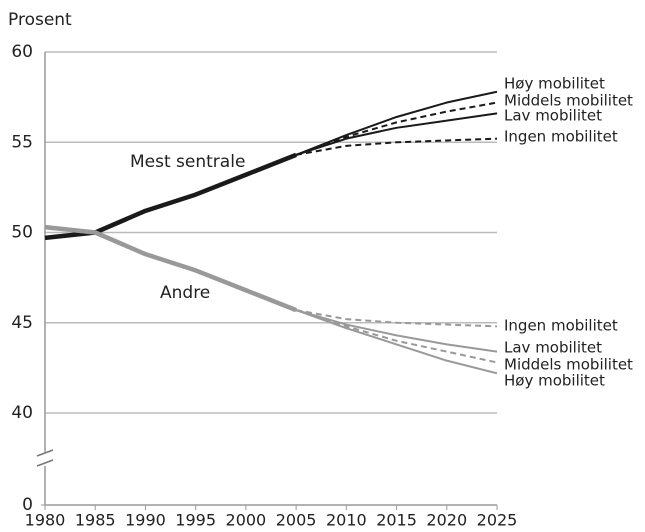 This screenshot has height=532, width=645. Describe the element at coordinates (145, 520) in the screenshot. I see `x-tick-label: 1990` at that location.